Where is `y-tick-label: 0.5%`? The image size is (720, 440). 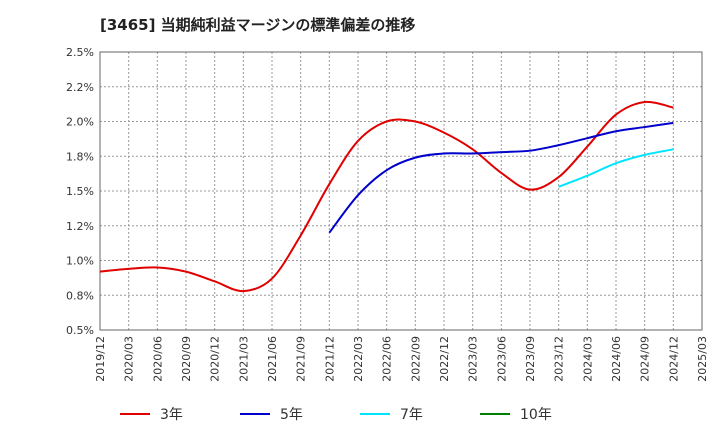 y-tick-label: 0.5% is located at coordinates (80, 330).